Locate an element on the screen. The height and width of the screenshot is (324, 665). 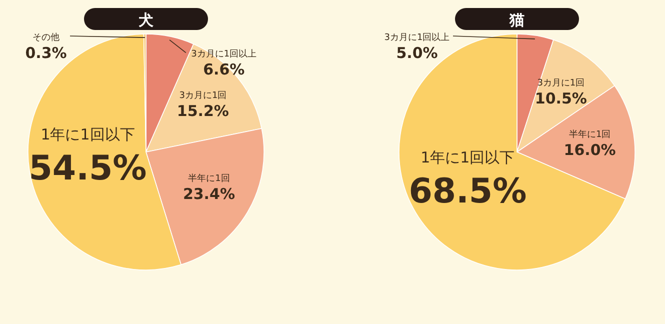
data-label: 68.5% is located at coordinates (467, 191).